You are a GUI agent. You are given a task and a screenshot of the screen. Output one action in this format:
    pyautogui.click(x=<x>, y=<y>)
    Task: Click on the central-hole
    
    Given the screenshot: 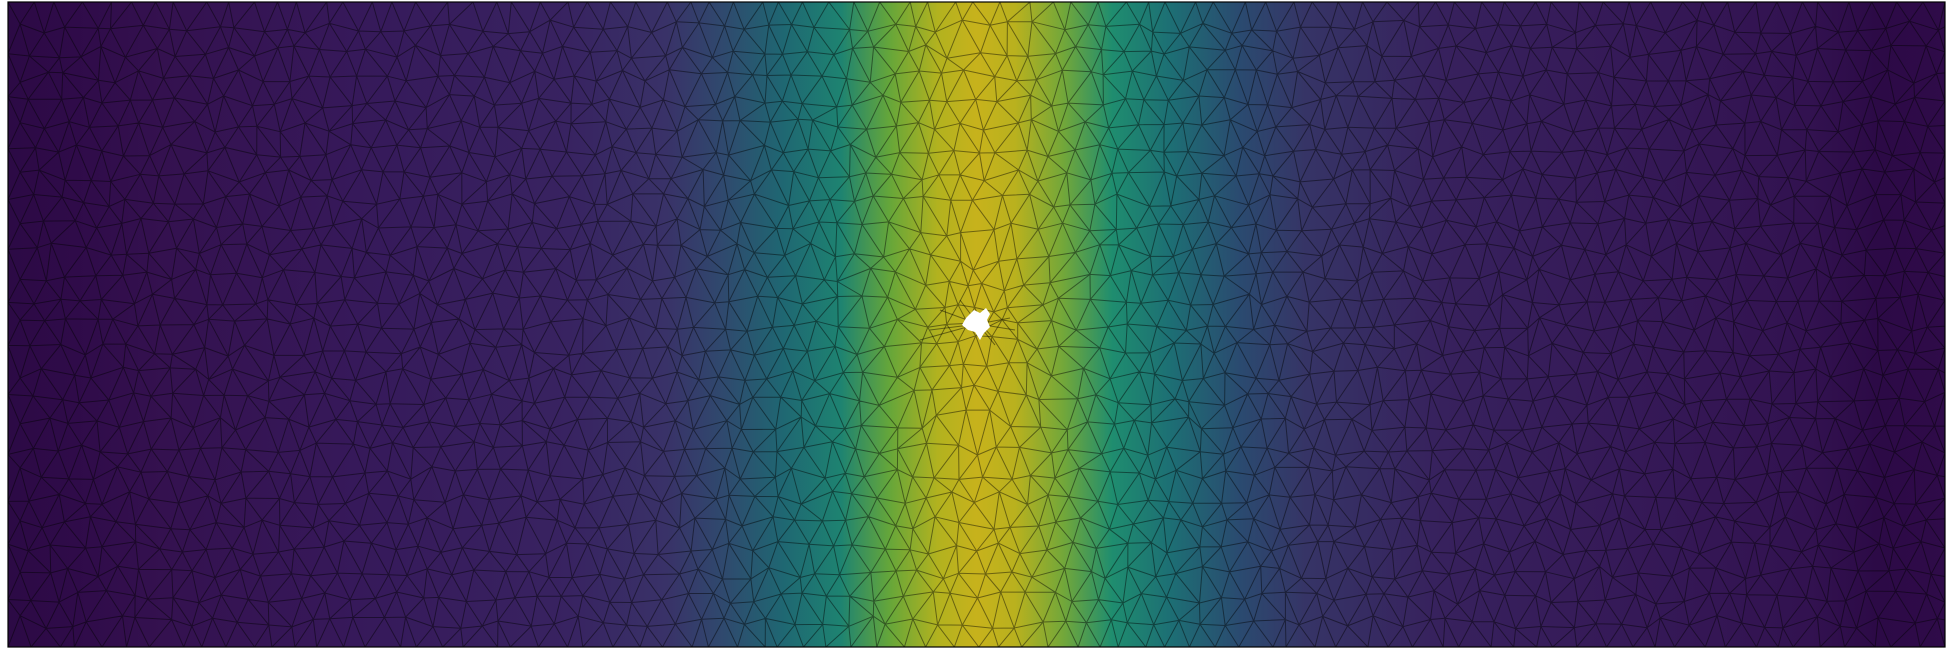 What is the action you would take?
    pyautogui.click(x=976, y=324)
    